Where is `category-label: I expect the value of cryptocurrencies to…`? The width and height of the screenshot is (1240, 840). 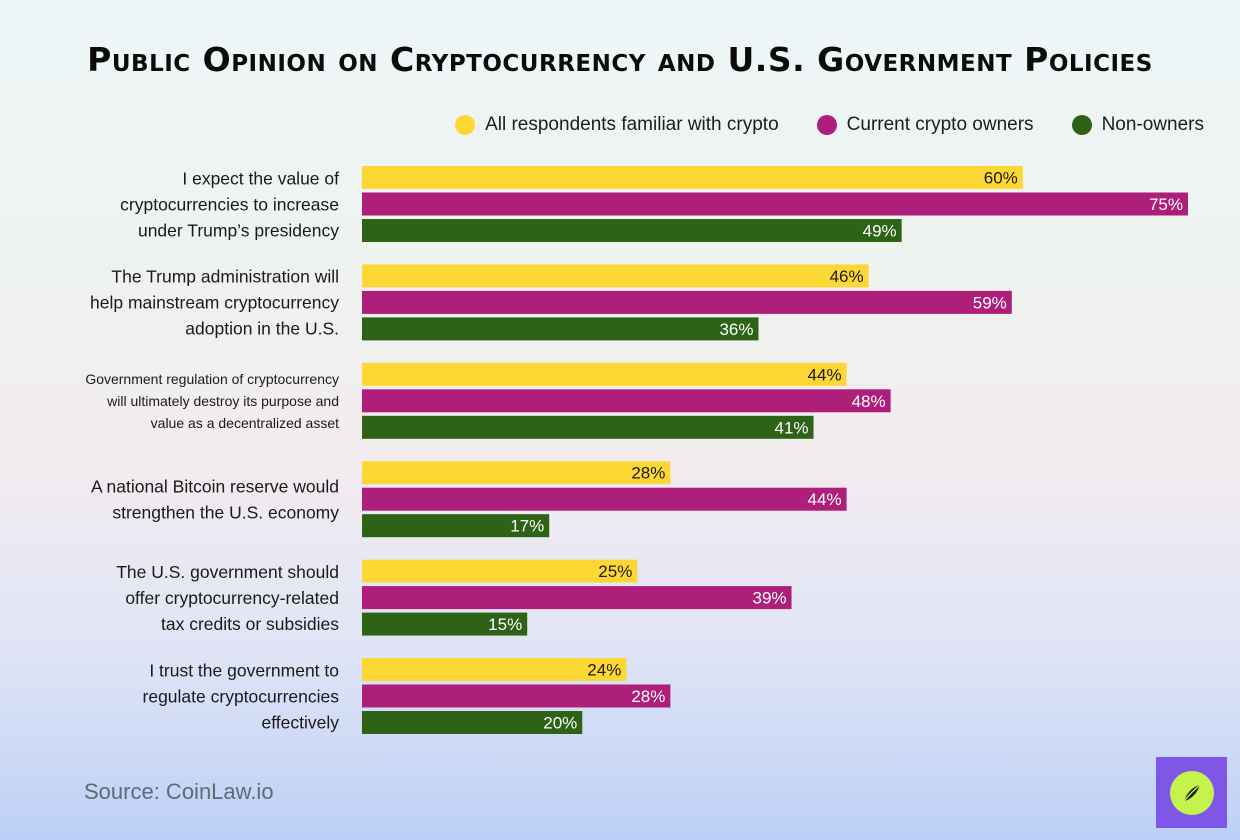 category-label: I expect the value of cryptocurrencies to… is located at coordinates (229, 204).